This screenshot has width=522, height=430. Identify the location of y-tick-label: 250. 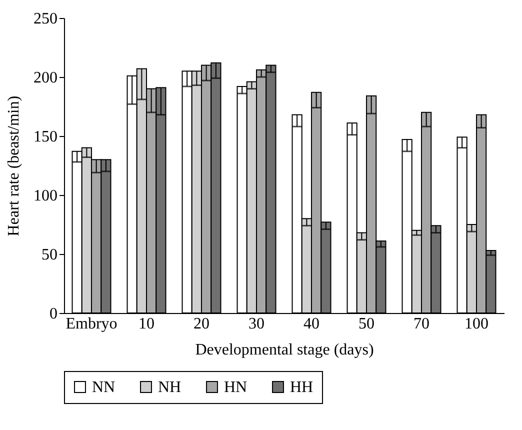
(46, 19).